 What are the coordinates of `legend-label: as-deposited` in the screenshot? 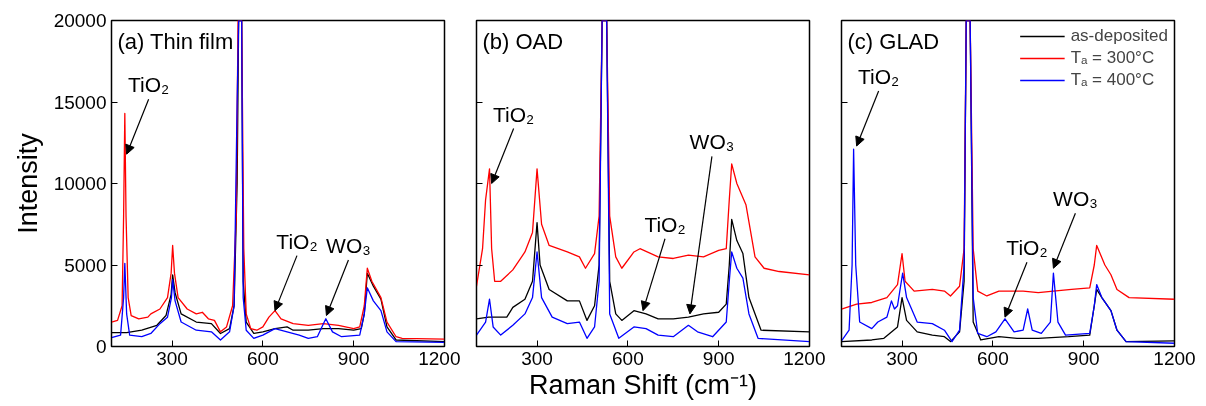 It's located at (1119, 36).